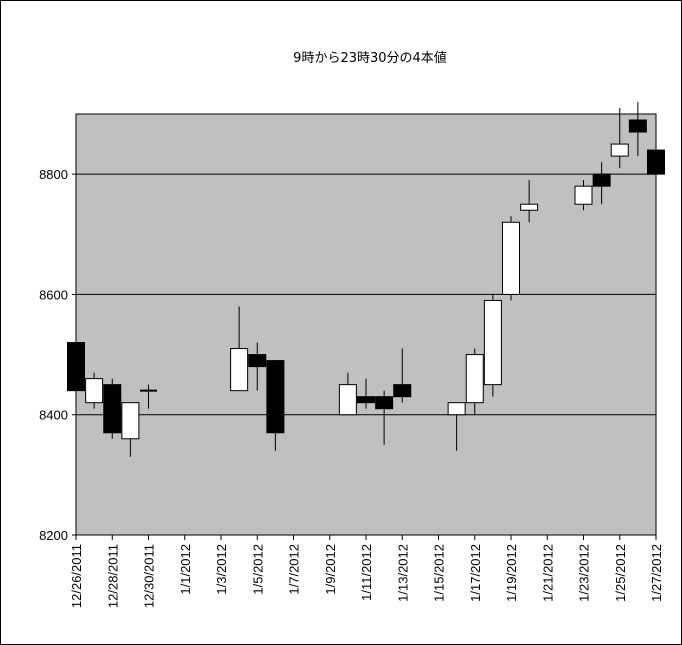 The image size is (682, 645). I want to click on x-tick-label: 1/7/2012, so click(294, 569).